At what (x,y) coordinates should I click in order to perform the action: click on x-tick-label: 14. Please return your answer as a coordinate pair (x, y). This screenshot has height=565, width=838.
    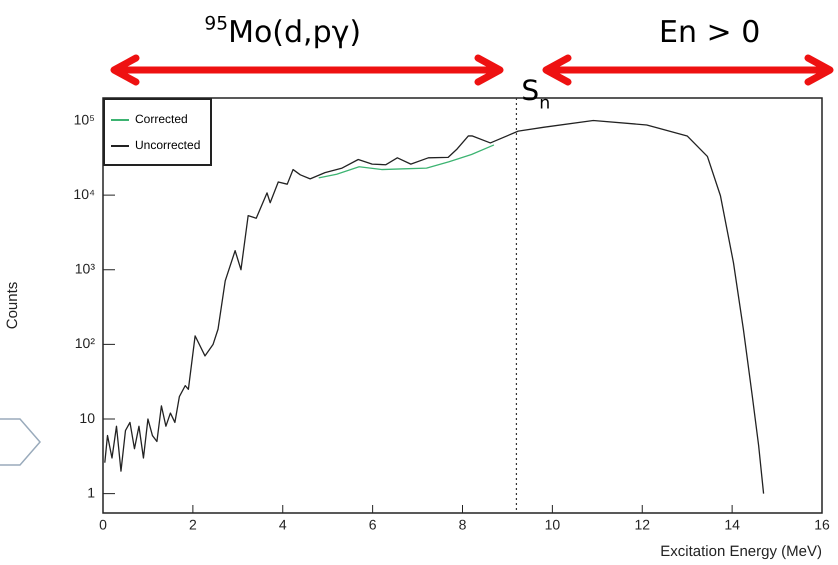
    Looking at the image, I should click on (732, 524).